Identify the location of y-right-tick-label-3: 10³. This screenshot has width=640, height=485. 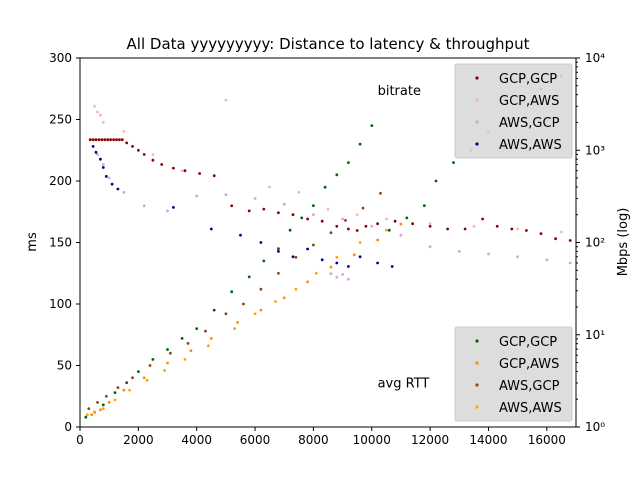
(595, 150).